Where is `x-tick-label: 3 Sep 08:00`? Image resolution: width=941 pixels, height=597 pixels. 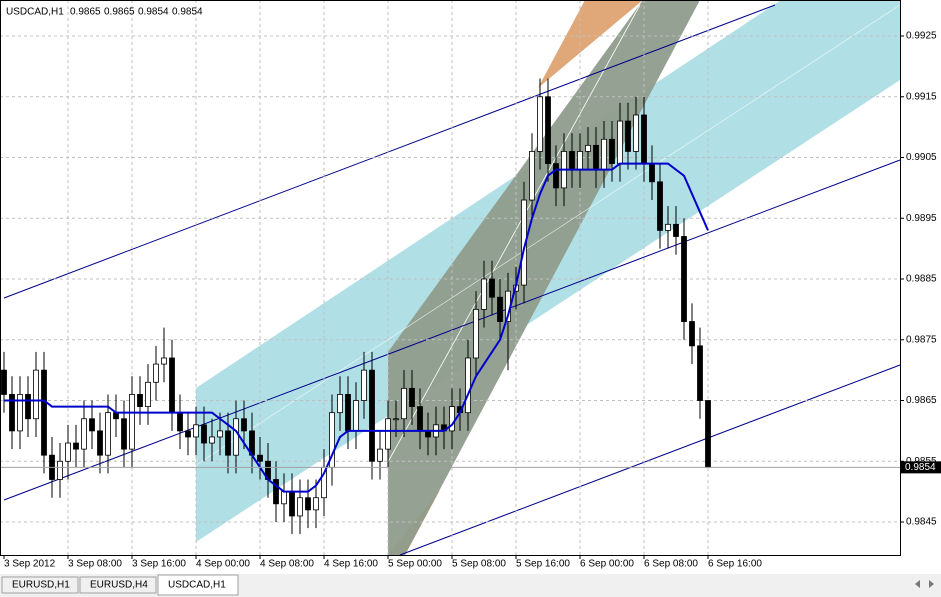 x-tick-label: 3 Sep 08:00 is located at coordinates (95, 564).